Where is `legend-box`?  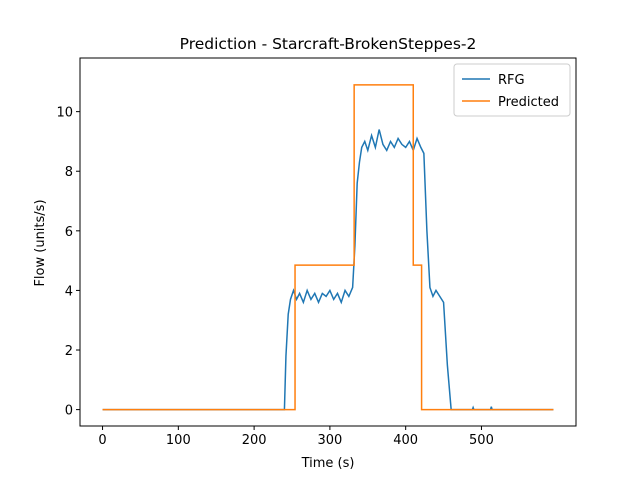 legend-box is located at coordinates (512, 90).